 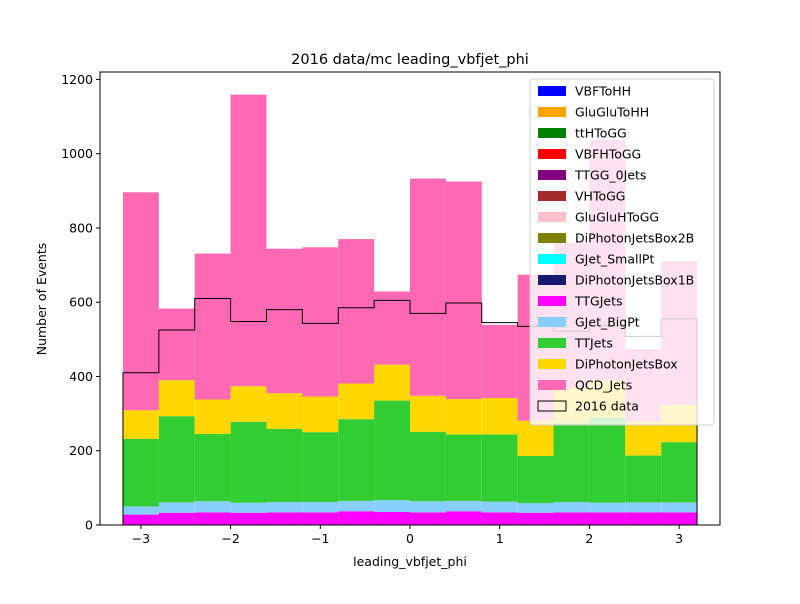 I want to click on y-tick-label: 200, so click(x=81, y=450).